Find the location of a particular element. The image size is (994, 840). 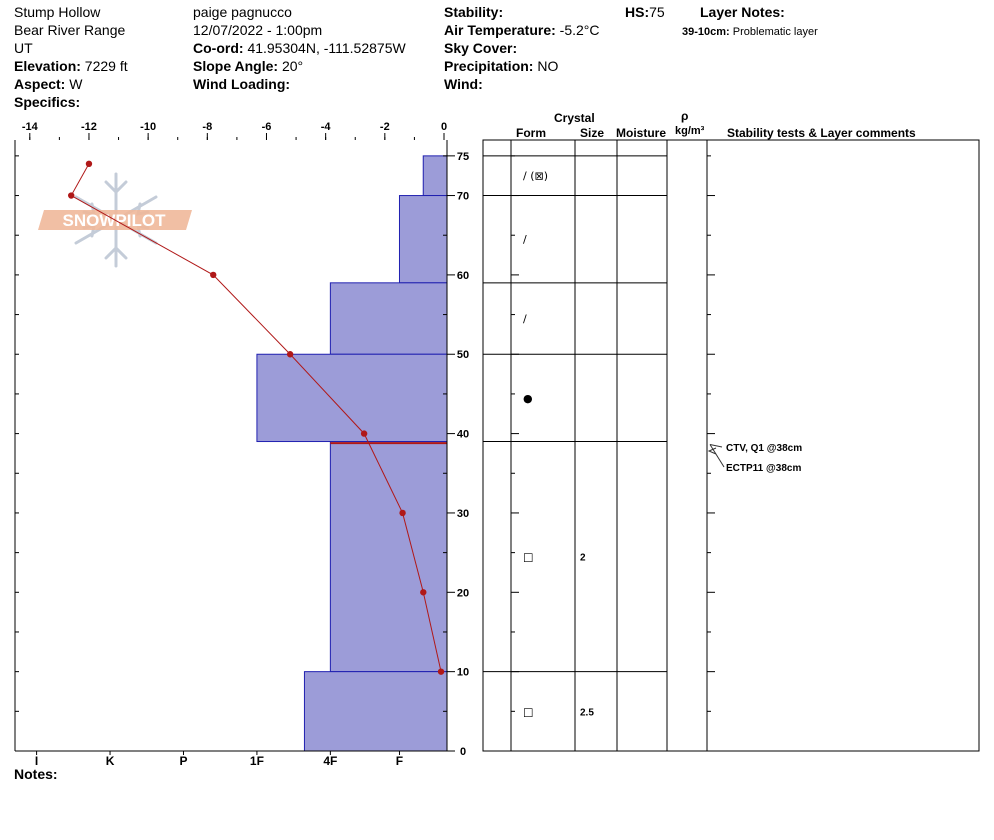

crystal-form-symbol: / (⊠) is located at coordinates (535, 176).